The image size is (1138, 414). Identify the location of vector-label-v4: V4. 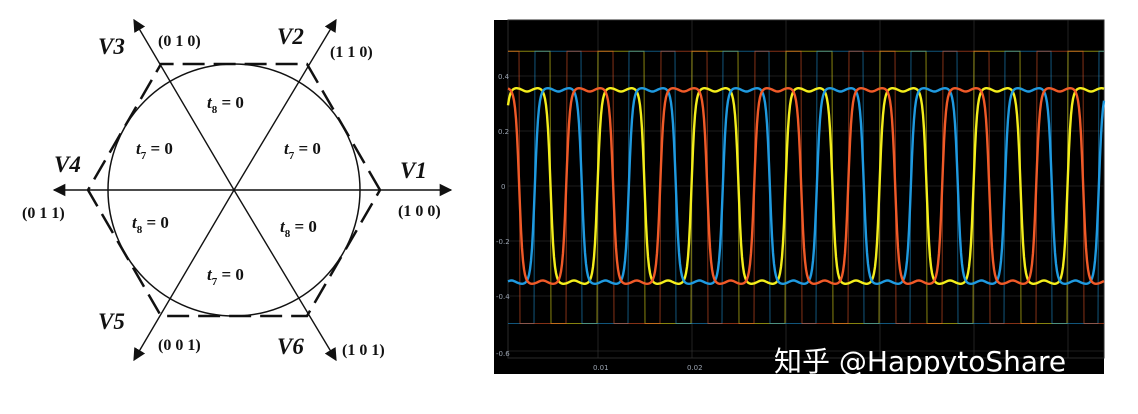
(67, 164).